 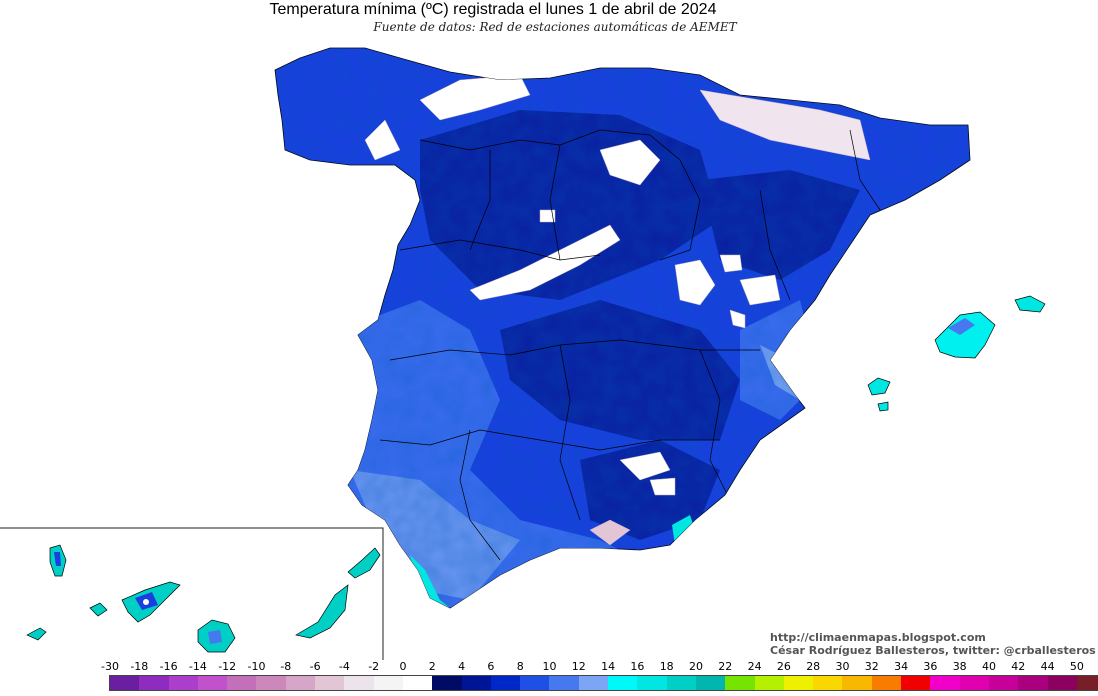 I want to click on island-el-hierro, so click(x=36, y=634).